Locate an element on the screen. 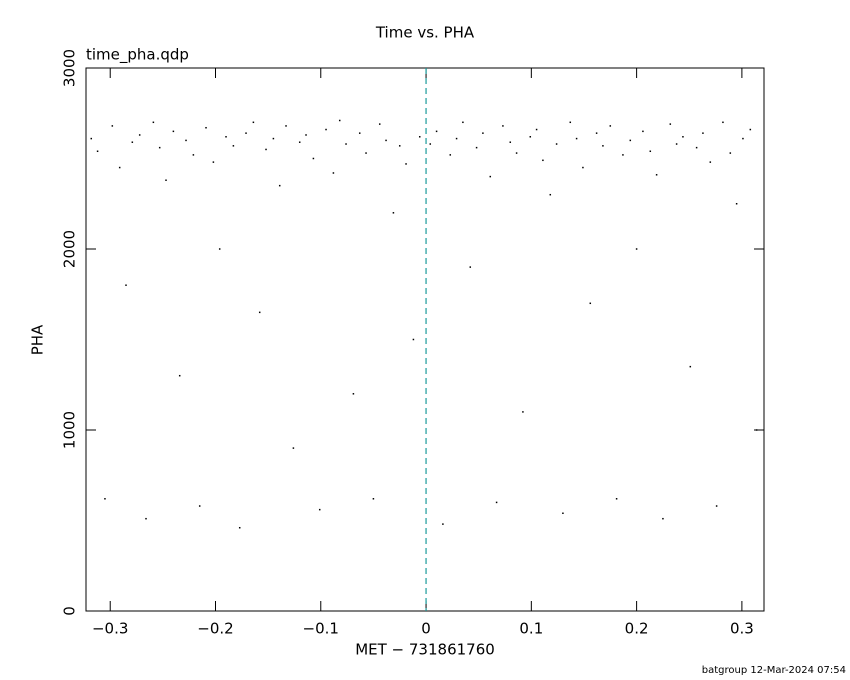 This screenshot has width=850, height=680. y-tick-label: 1000 is located at coordinates (70, 430).